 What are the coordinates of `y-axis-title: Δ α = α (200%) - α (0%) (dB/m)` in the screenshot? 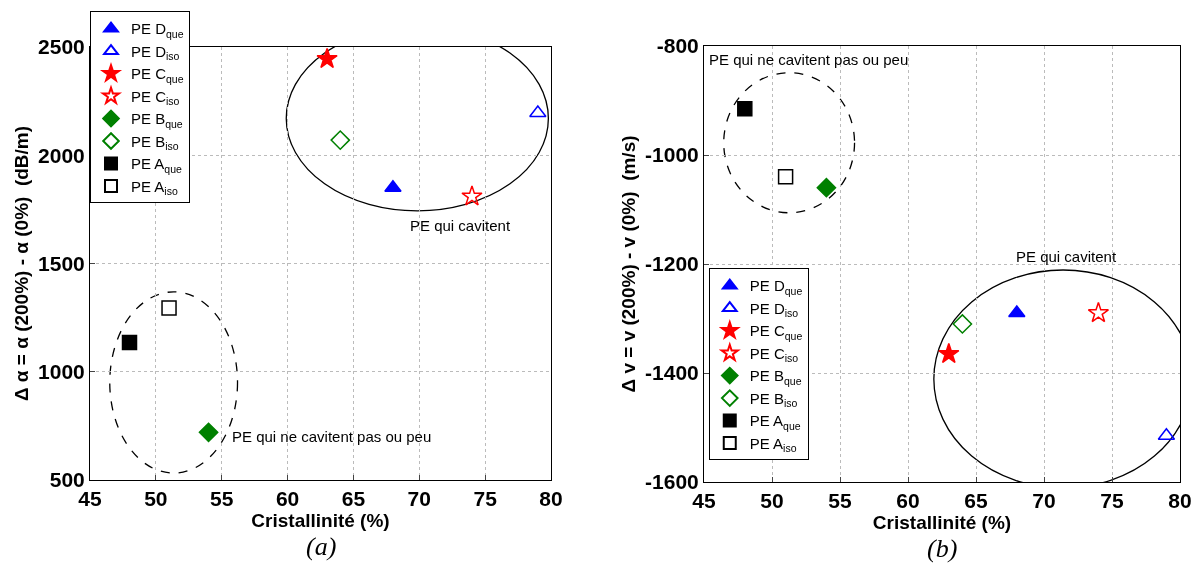 It's located at (21, 263).